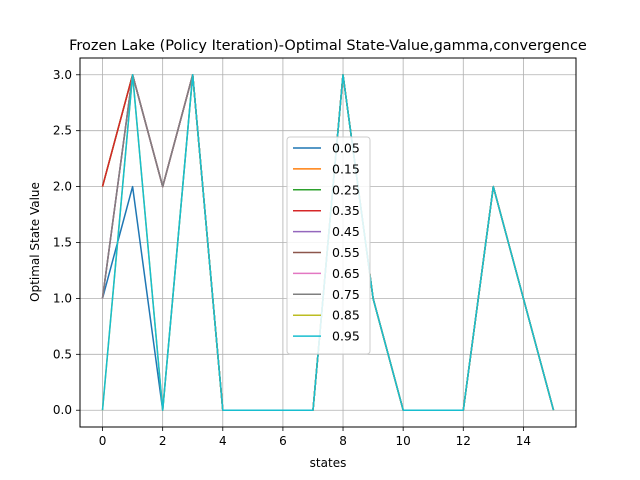 The width and height of the screenshot is (640, 480). Describe the element at coordinates (62, 243) in the screenshot. I see `y-tick-label: 1.5` at that location.